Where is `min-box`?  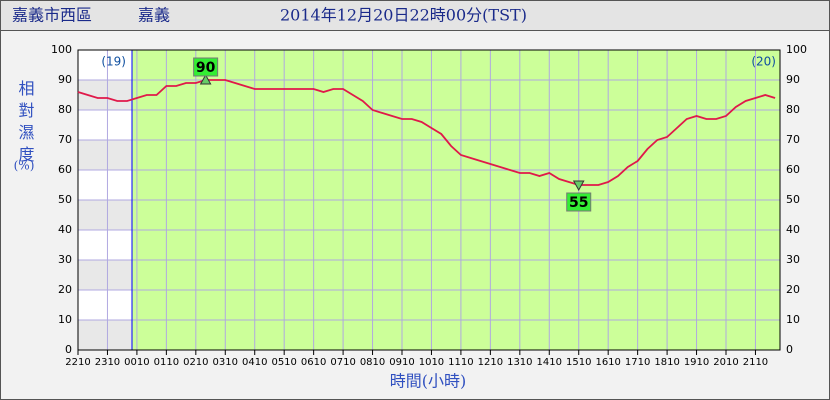 min-box is located at coordinates (579, 202).